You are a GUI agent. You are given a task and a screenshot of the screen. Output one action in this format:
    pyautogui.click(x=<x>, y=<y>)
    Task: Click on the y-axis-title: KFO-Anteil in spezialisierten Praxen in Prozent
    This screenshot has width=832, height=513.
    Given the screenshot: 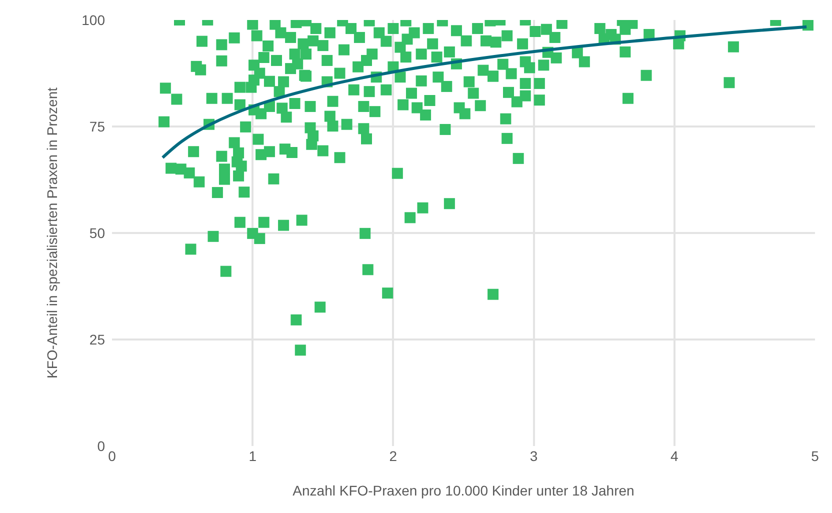 What is the action you would take?
    pyautogui.click(x=52, y=233)
    